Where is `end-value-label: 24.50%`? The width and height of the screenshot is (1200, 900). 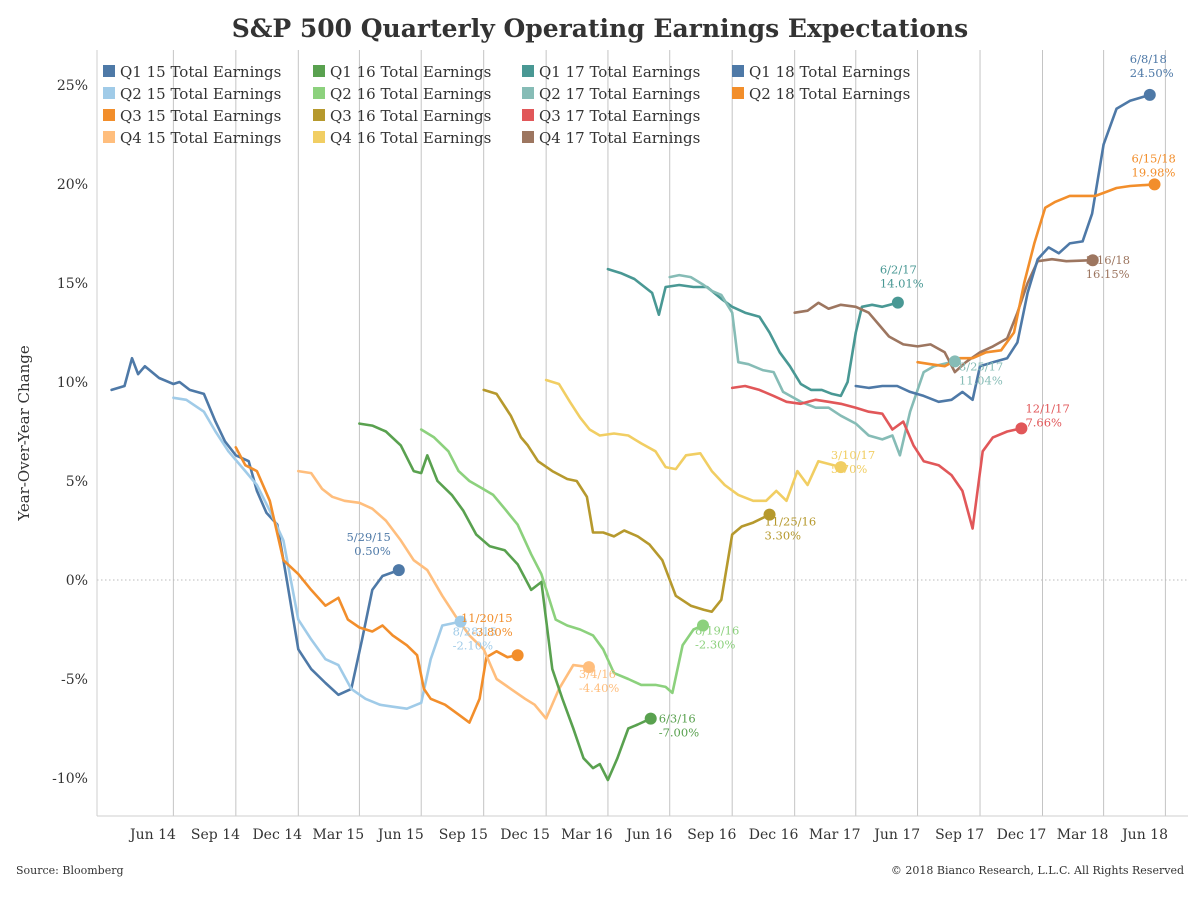 end-value-label: 24.50% is located at coordinates (1152, 73).